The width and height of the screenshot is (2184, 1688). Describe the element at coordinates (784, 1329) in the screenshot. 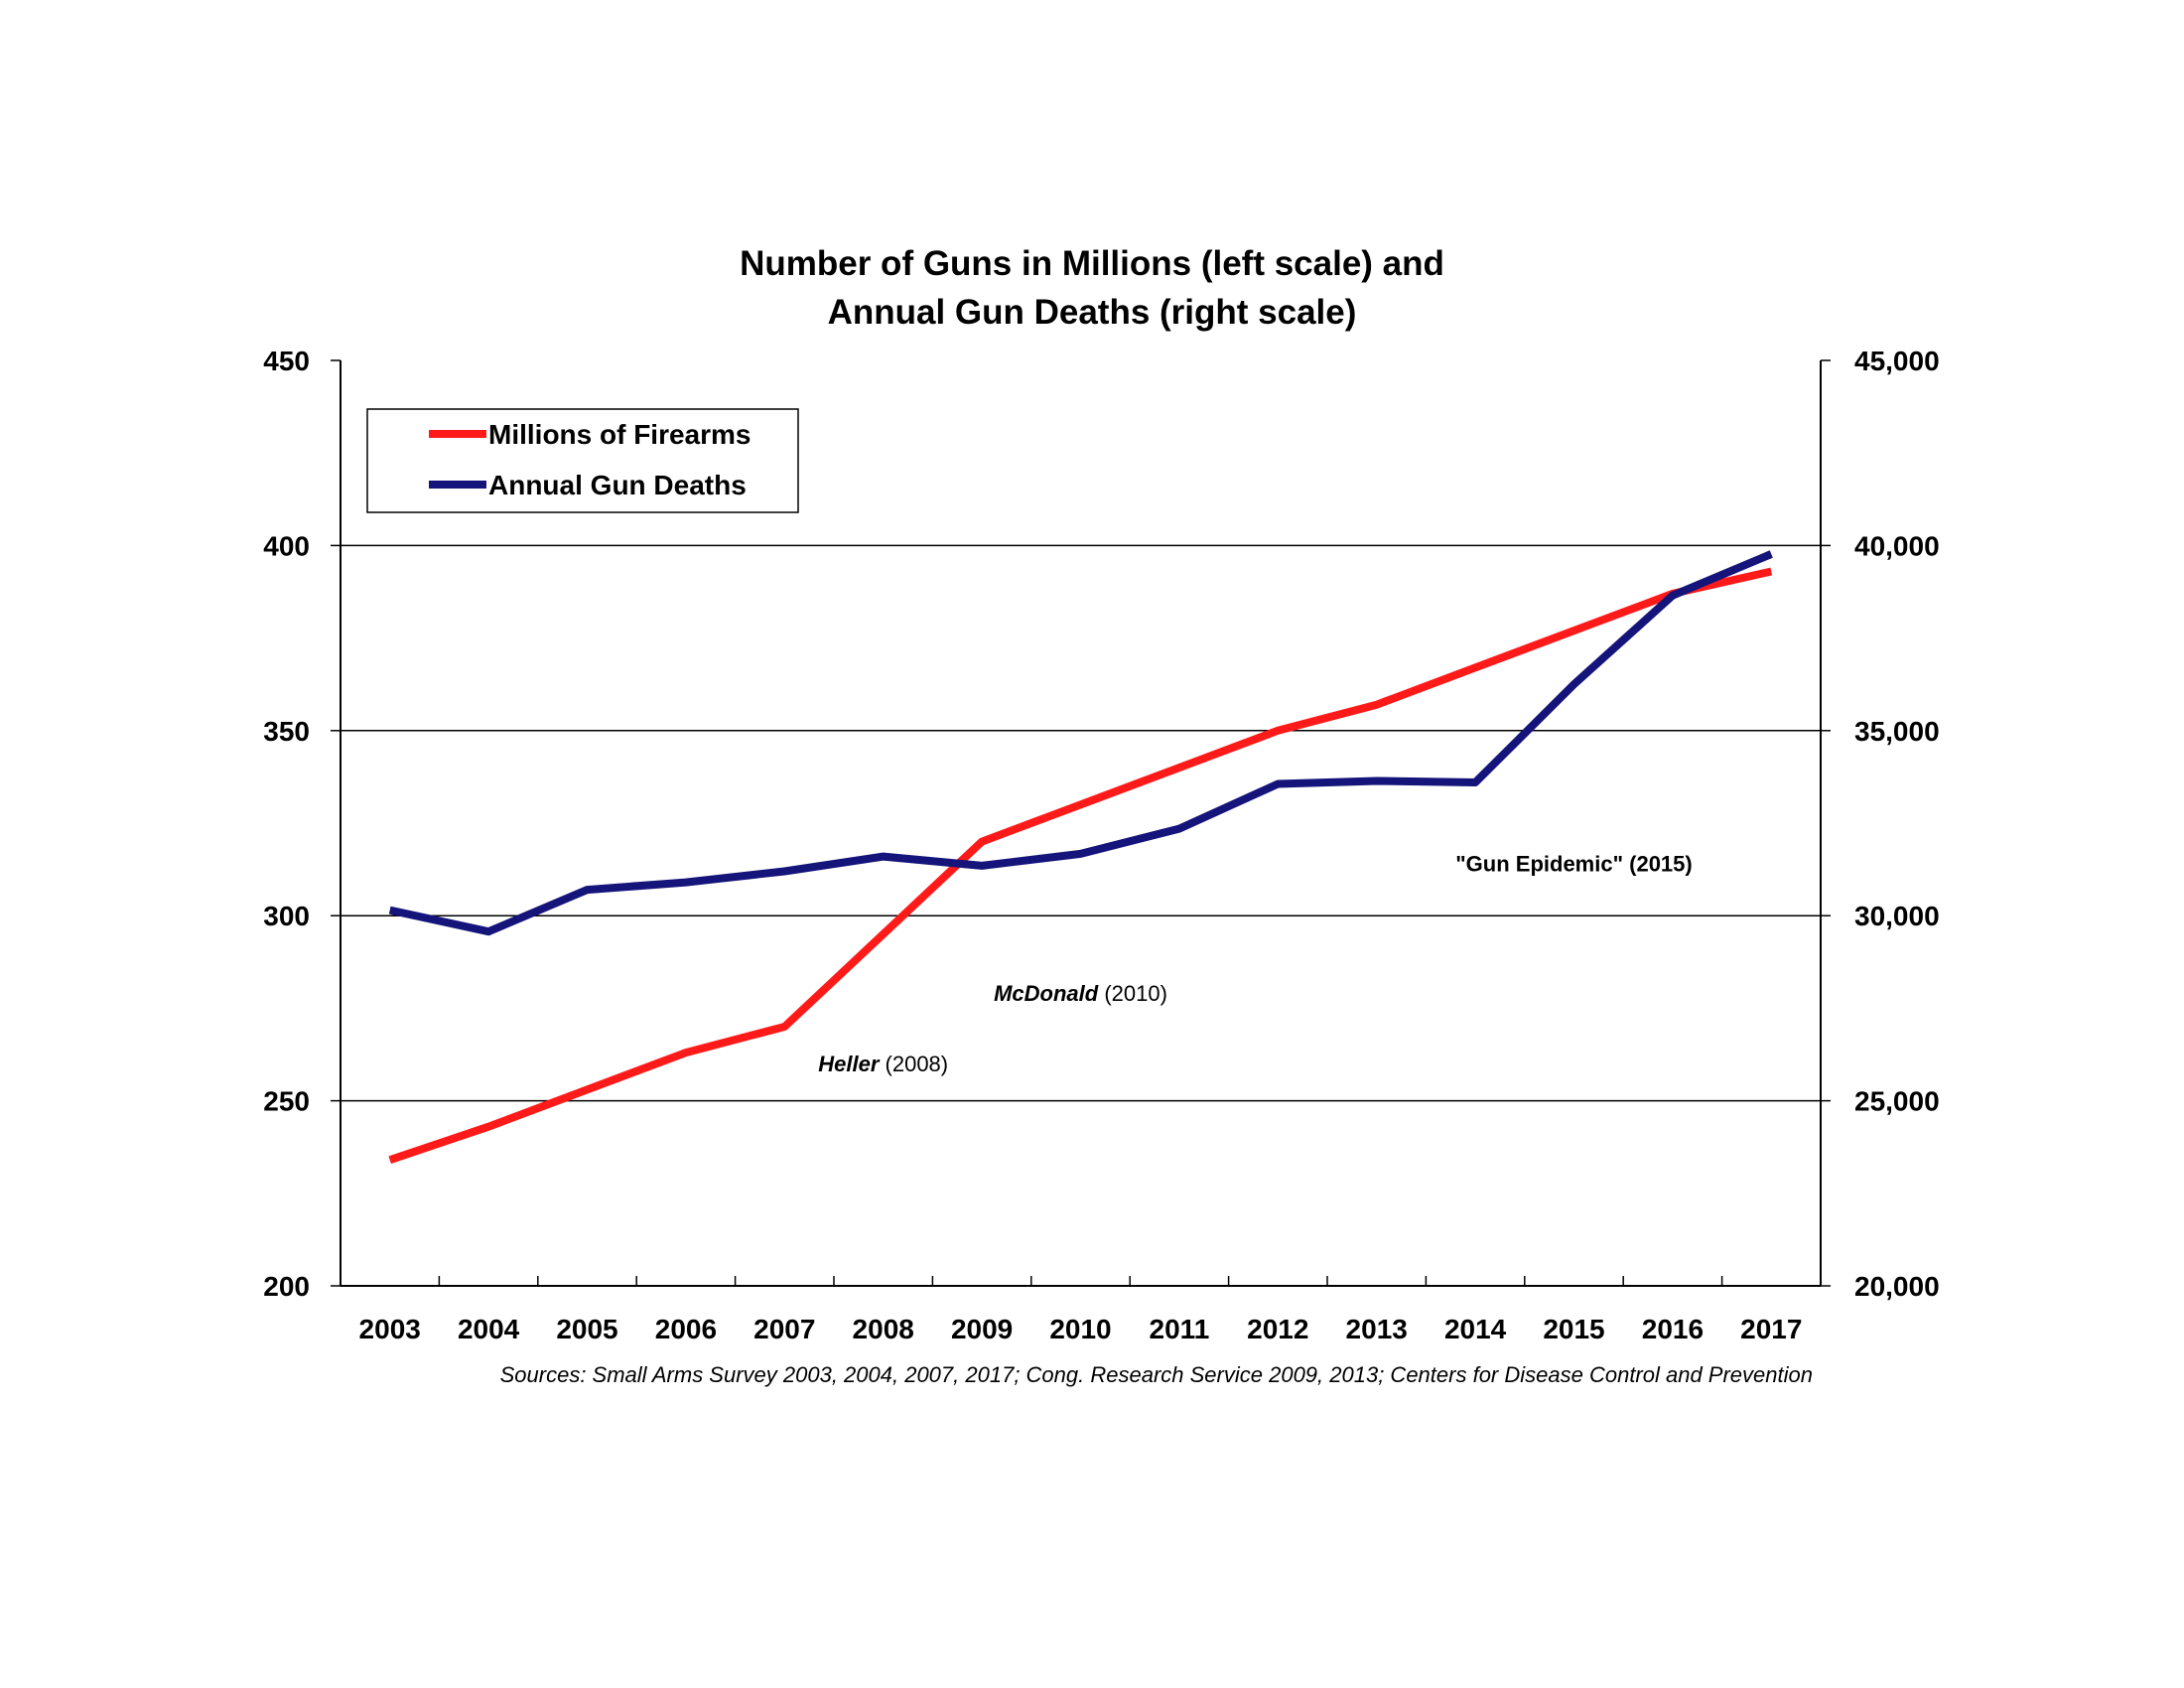

I see `x-tick-label: 2007` at that location.